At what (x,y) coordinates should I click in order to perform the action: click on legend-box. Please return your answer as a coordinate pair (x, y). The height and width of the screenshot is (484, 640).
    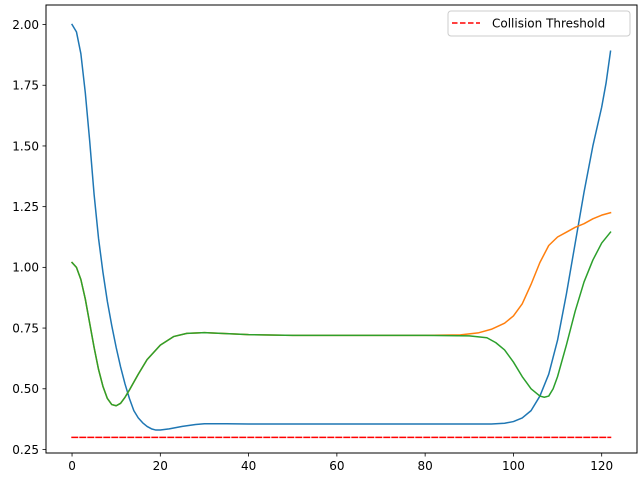
    Looking at the image, I should click on (539, 23).